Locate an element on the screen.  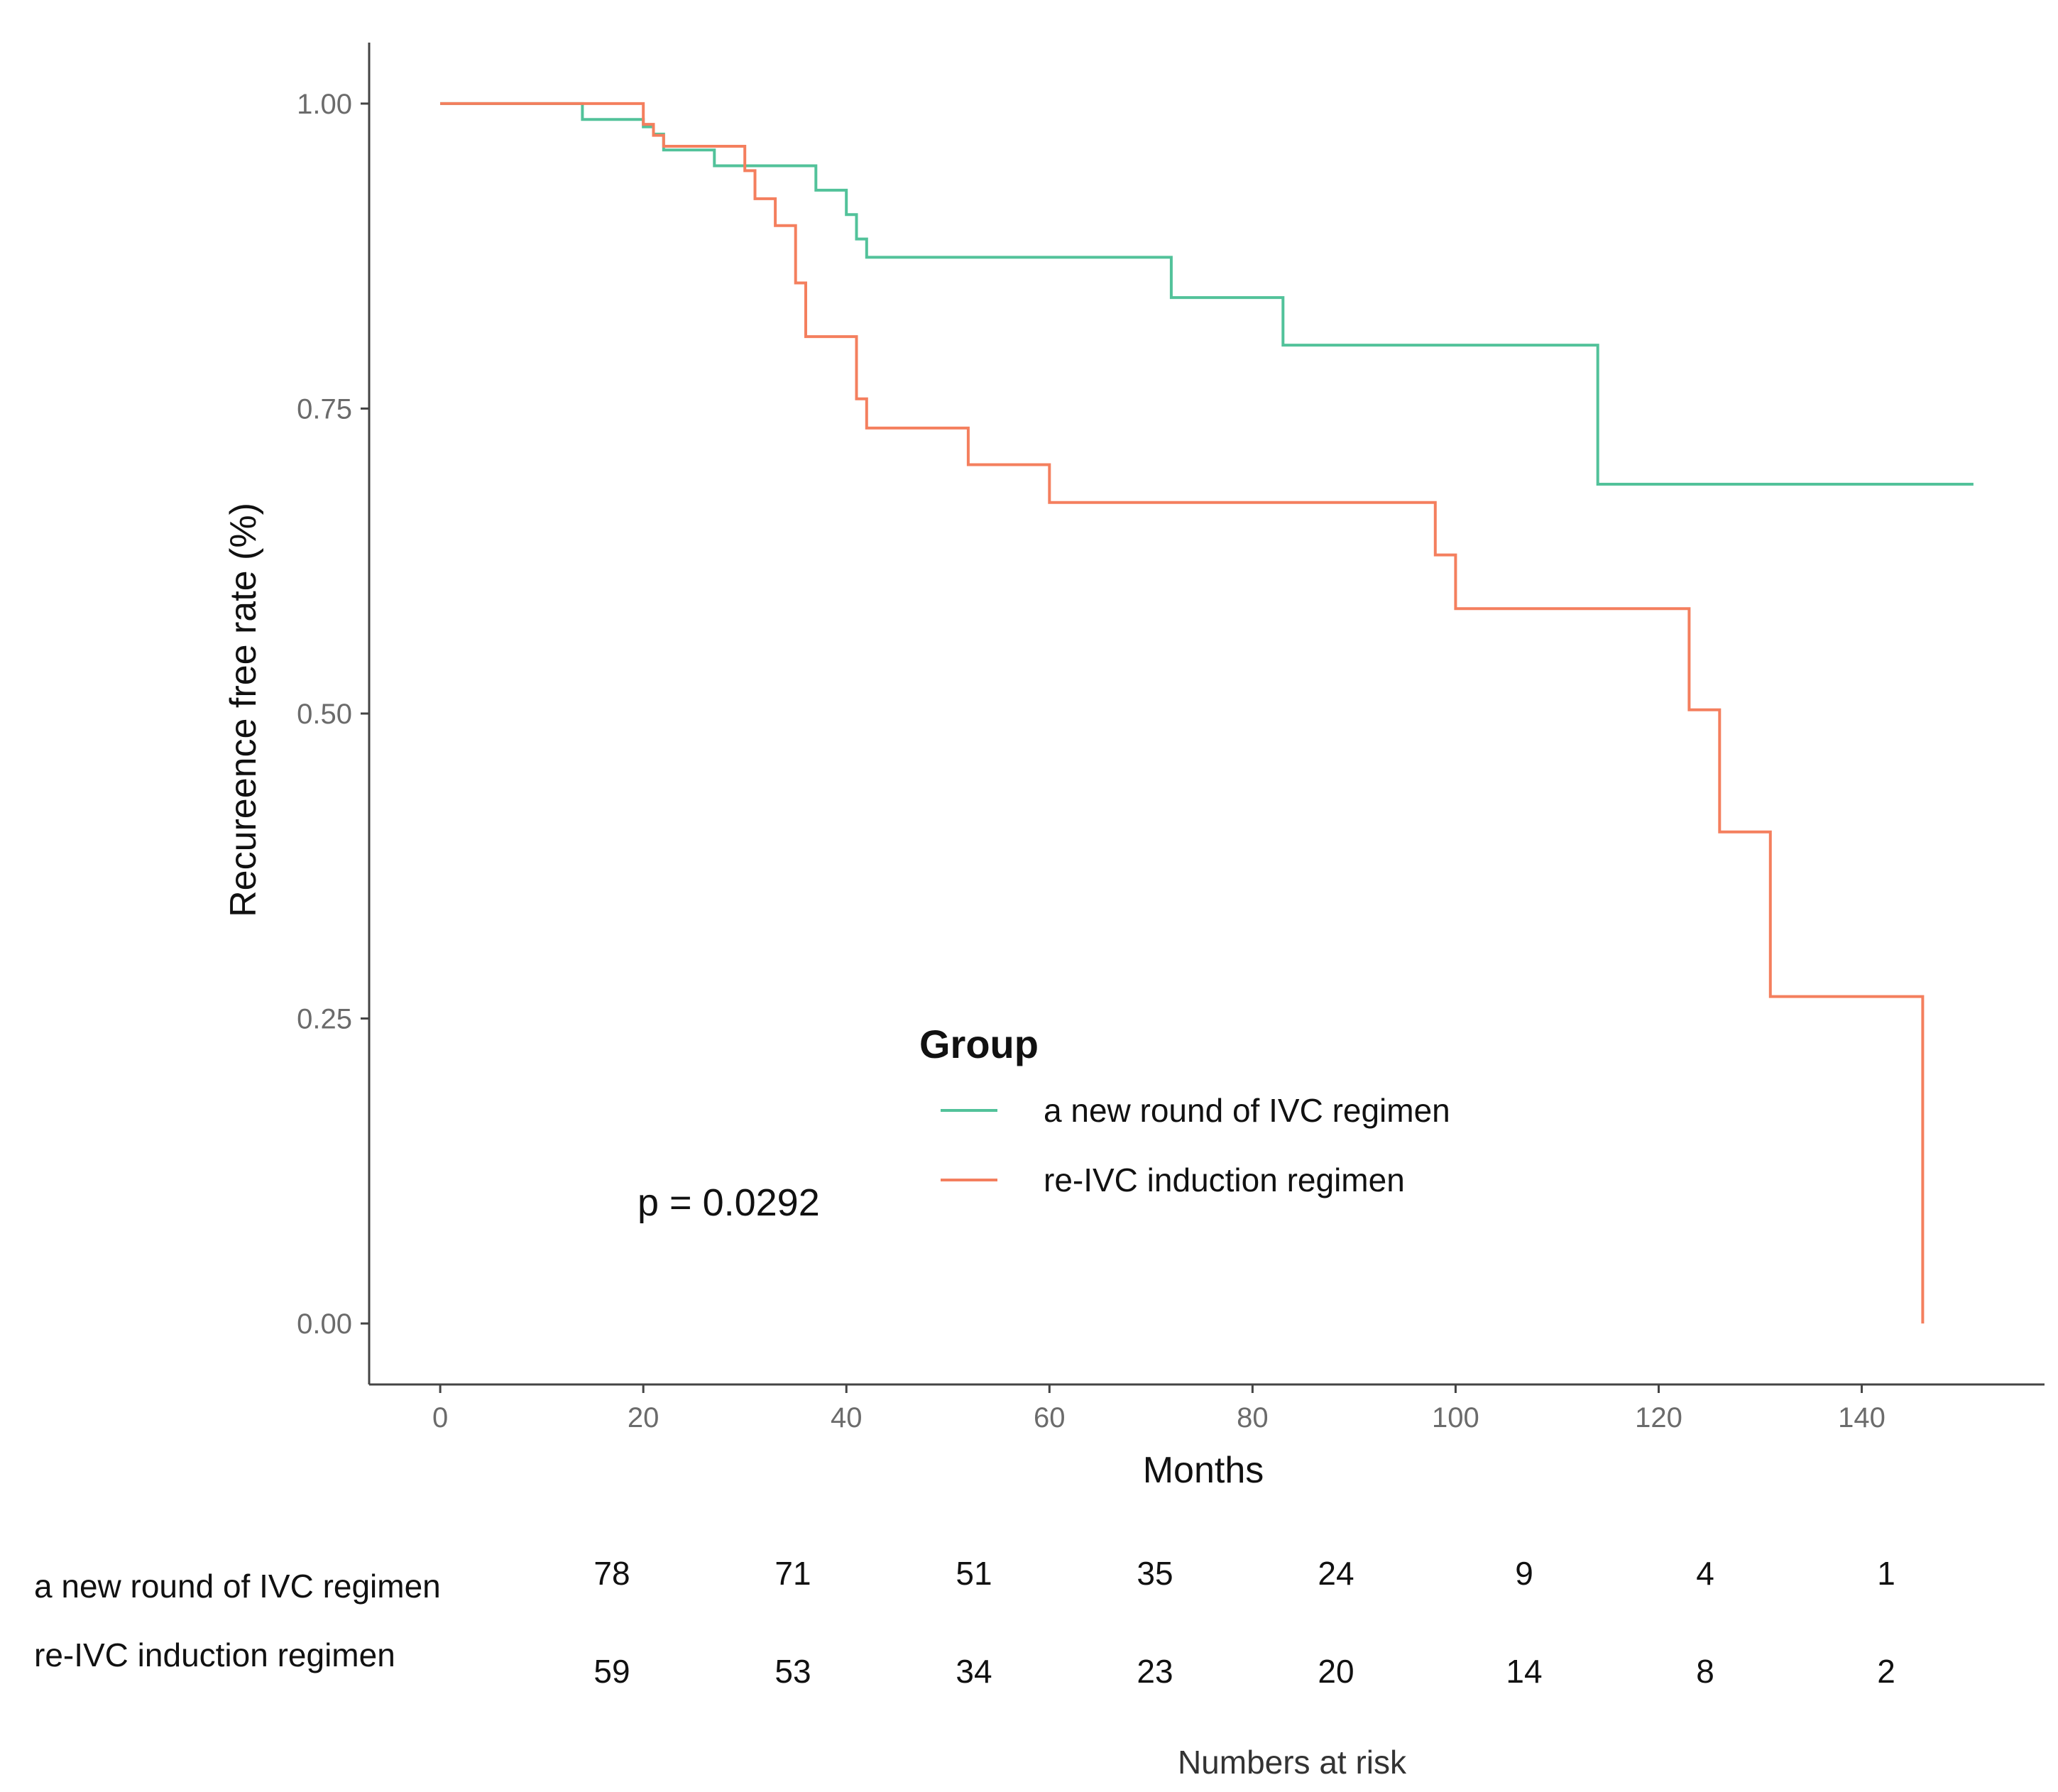
risk-count: 20 is located at coordinates (1336, 1671).